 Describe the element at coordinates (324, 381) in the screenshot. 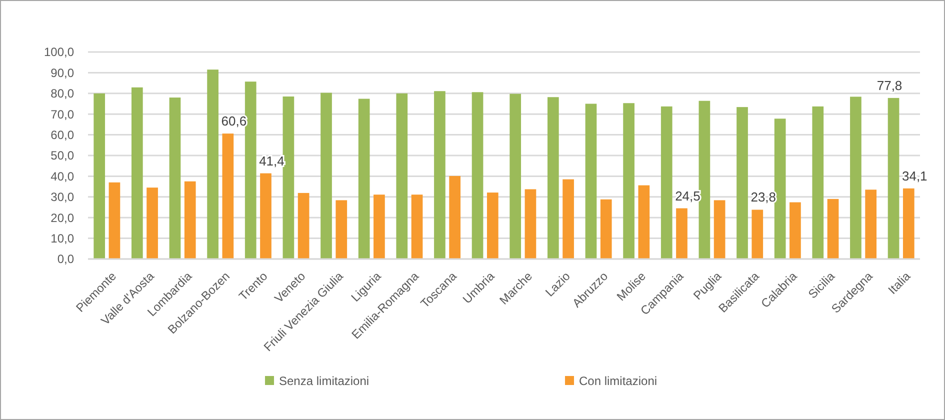

I see `legend-label: Senza limitazioni` at that location.